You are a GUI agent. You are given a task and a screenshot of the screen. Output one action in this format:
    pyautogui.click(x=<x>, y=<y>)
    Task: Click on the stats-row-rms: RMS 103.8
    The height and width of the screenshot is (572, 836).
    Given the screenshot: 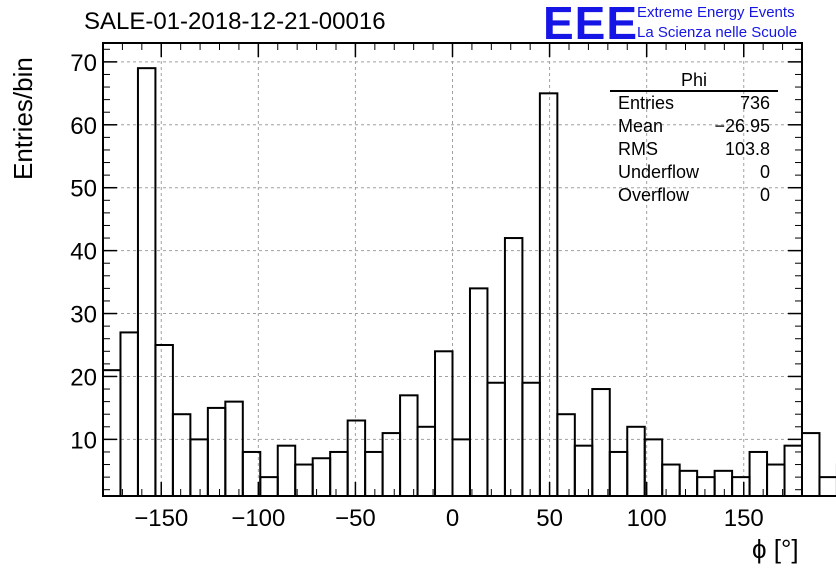 What is the action you would take?
    pyautogui.click(x=694, y=149)
    